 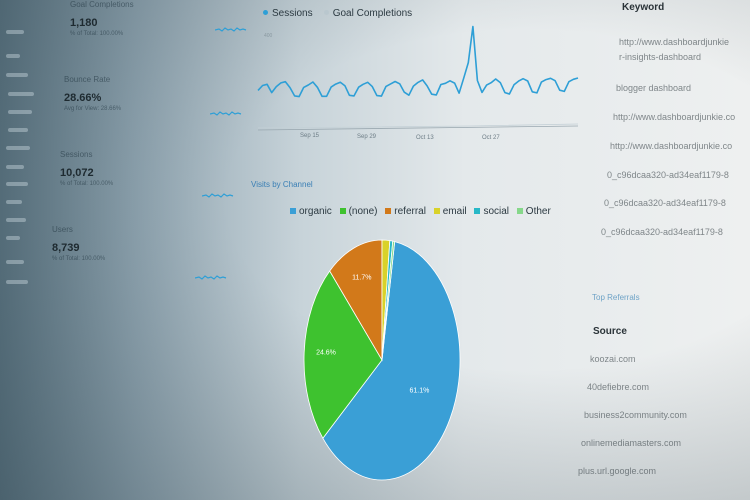 I want to click on legend-item-other: Other, so click(x=533, y=211).